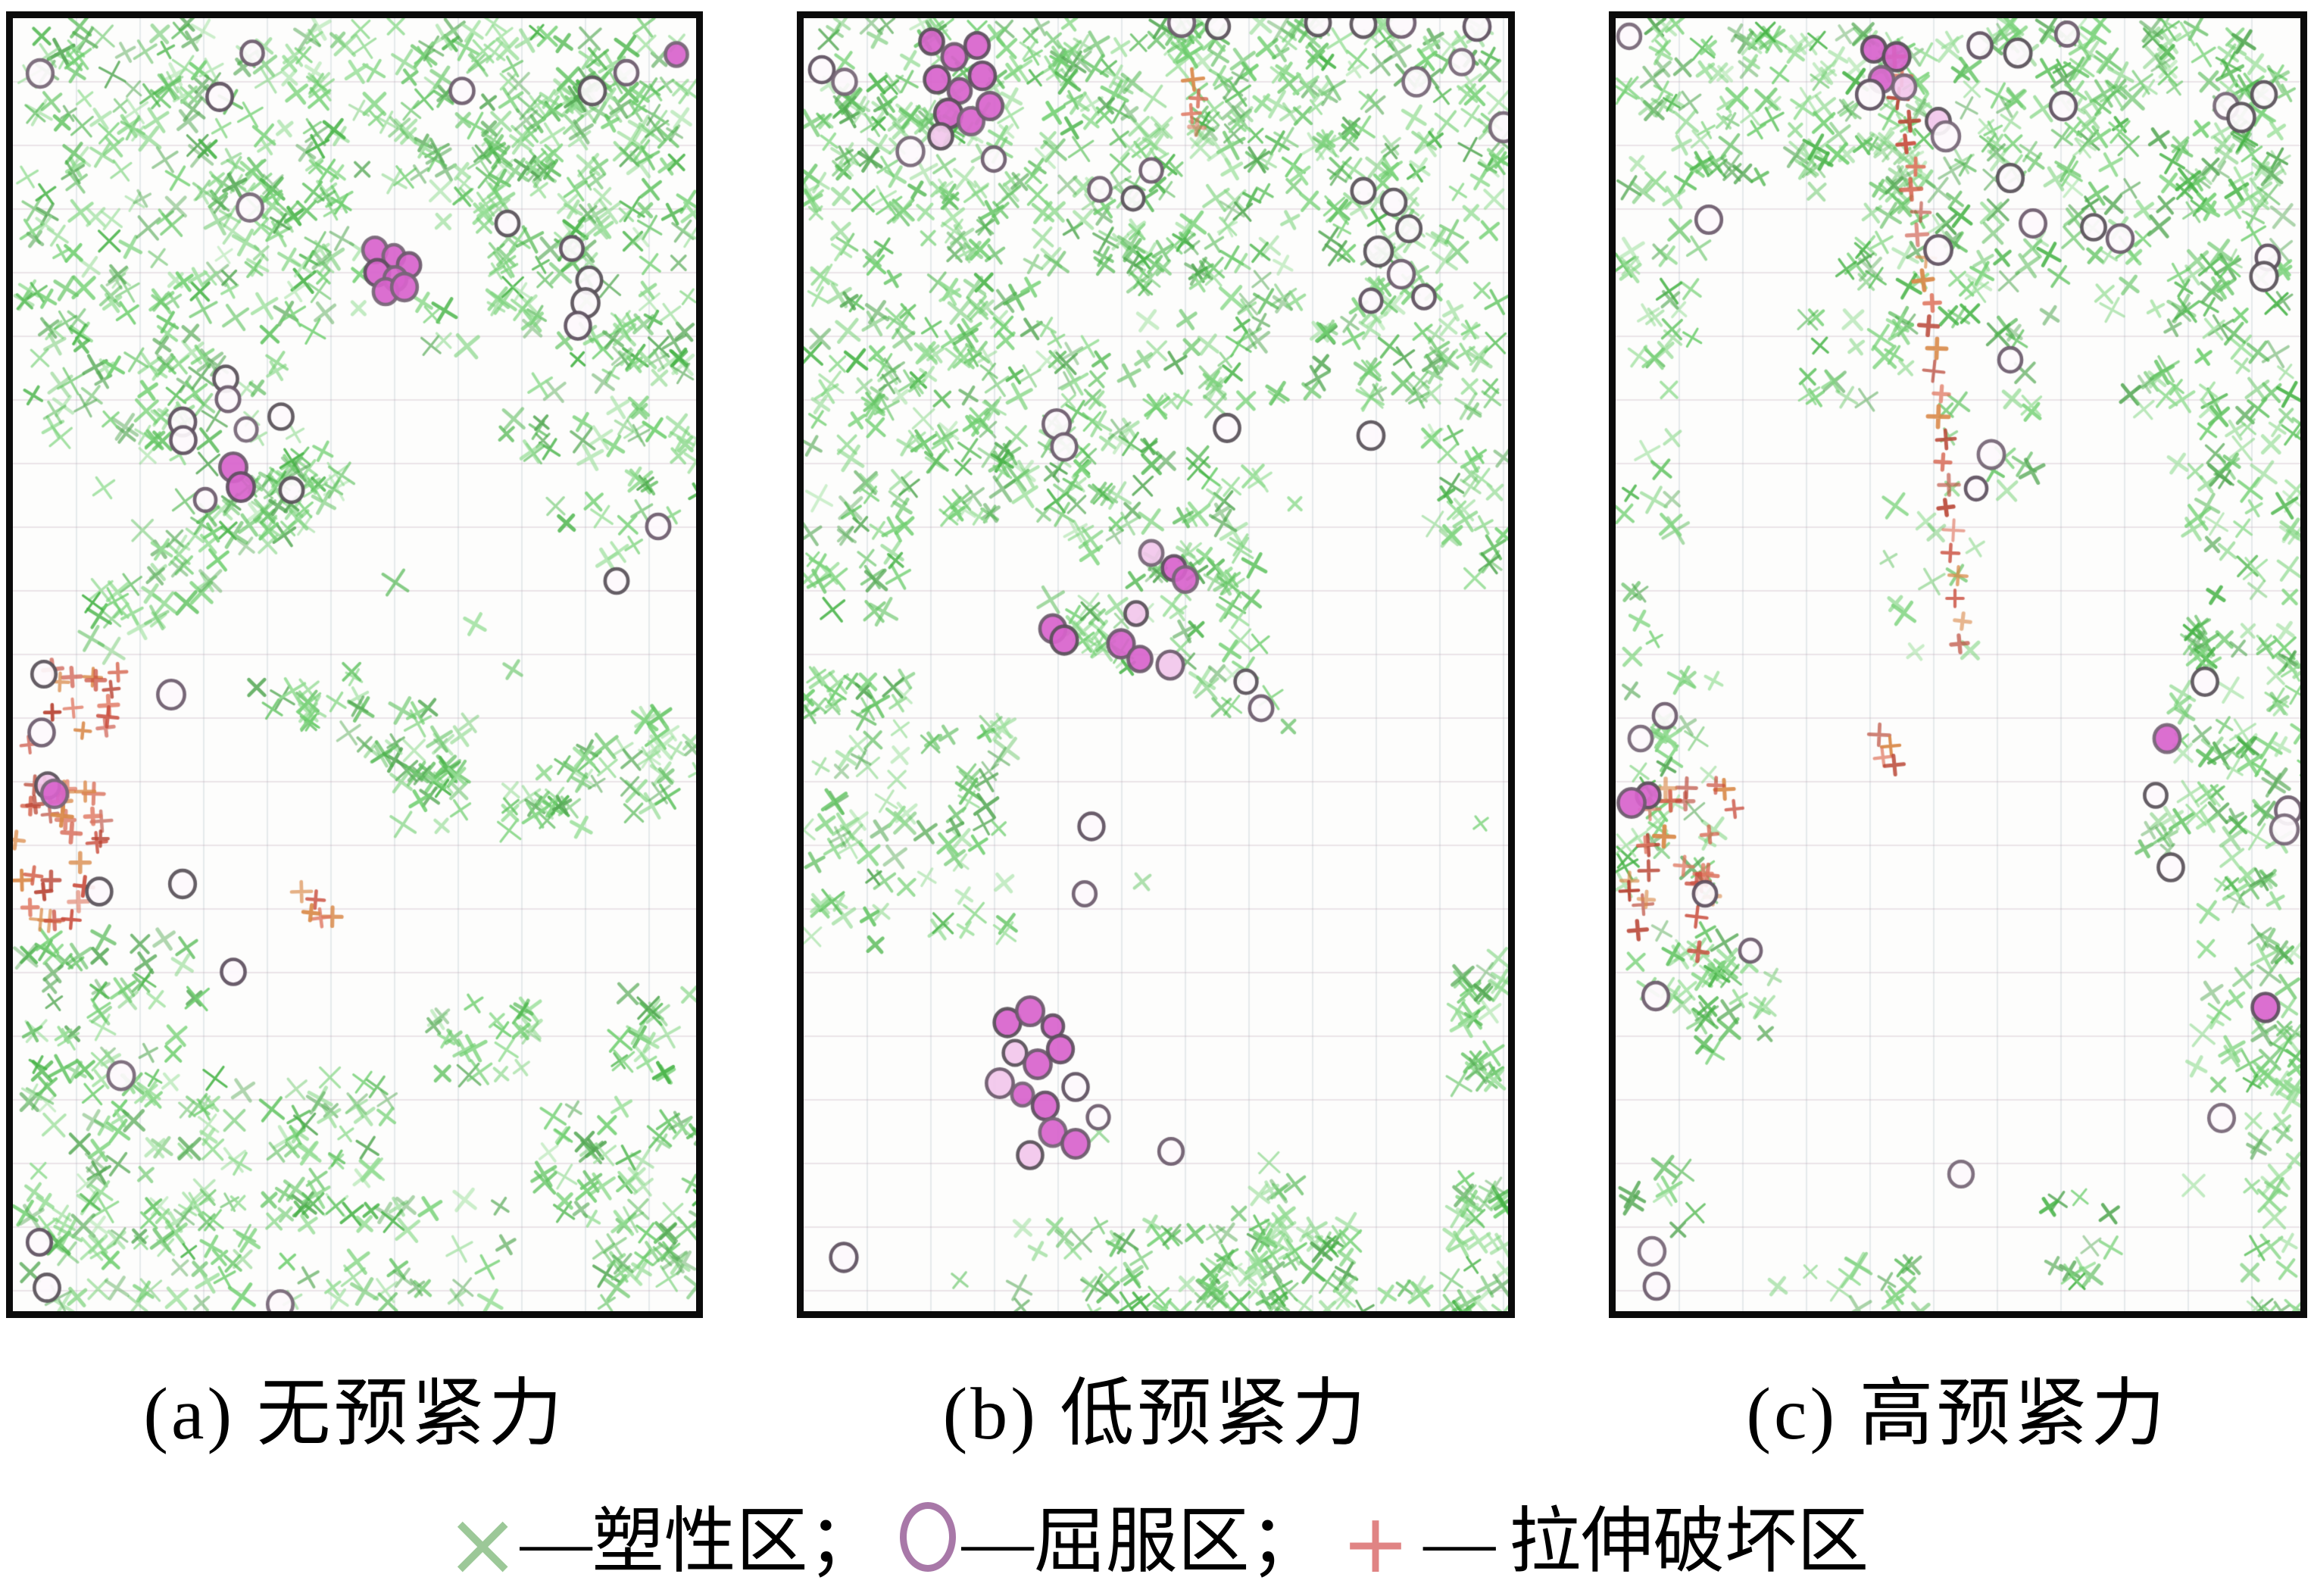 The height and width of the screenshot is (1596, 2314). What do you see at coordinates (1957, 1414) in the screenshot?
I see `caption-panel-c: (c) 高预紧力` at bounding box center [1957, 1414].